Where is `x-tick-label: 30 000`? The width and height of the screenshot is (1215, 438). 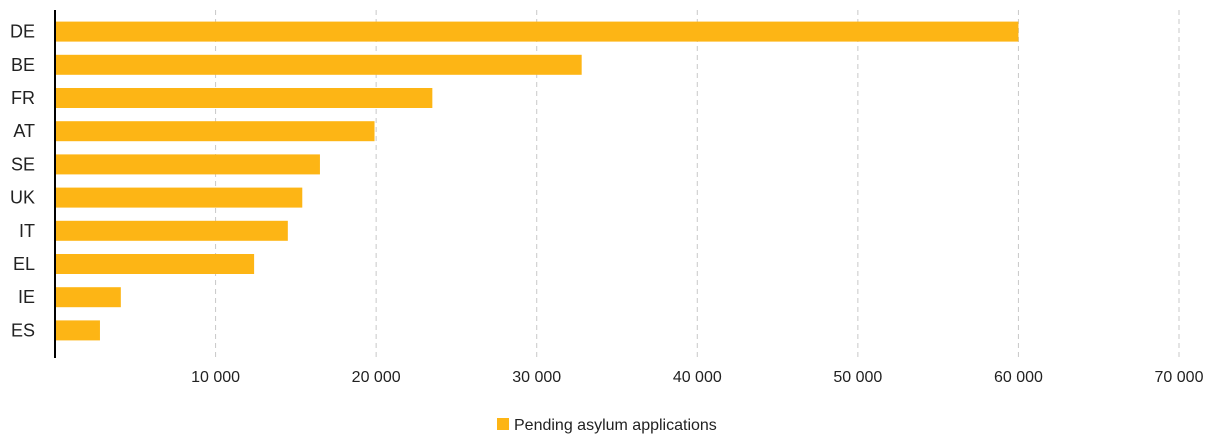 x-tick-label: 30 000 is located at coordinates (536, 377).